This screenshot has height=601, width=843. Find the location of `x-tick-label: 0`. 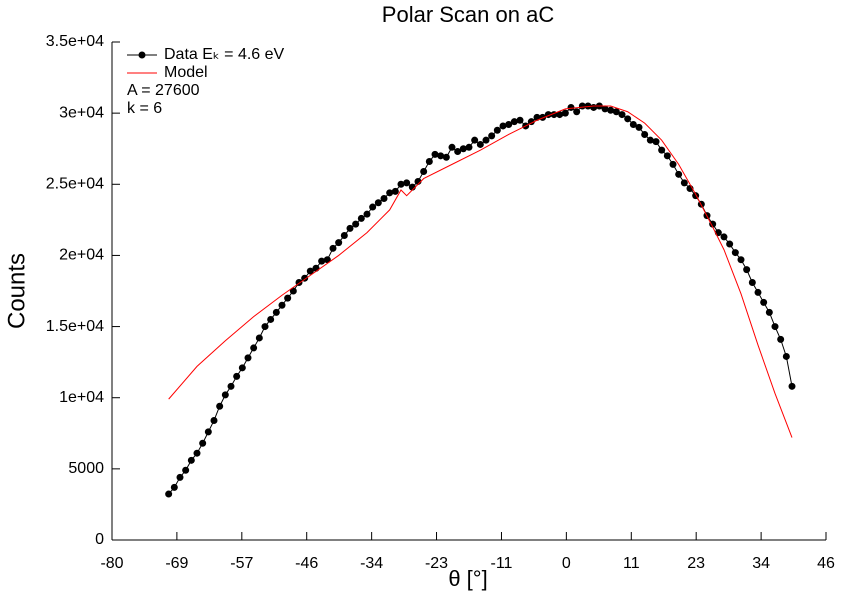

x-tick-label: 0 is located at coordinates (566, 563).